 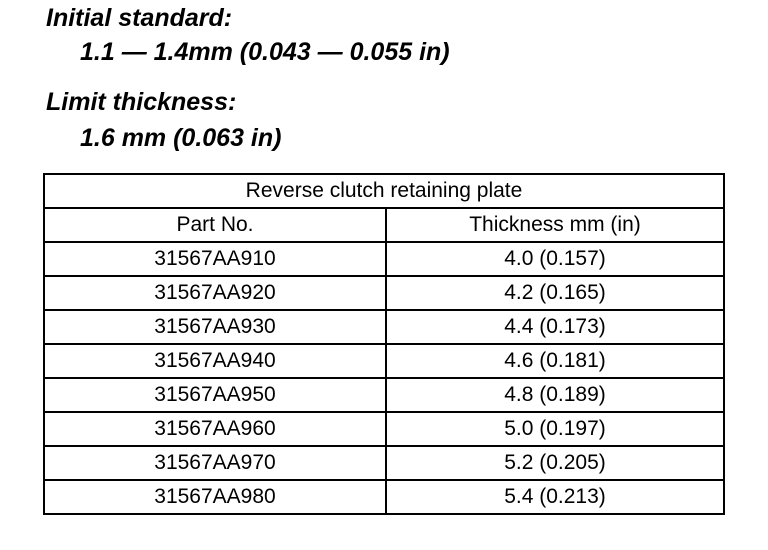 I want to click on table-cell: 31567AA950, so click(x=215, y=395).